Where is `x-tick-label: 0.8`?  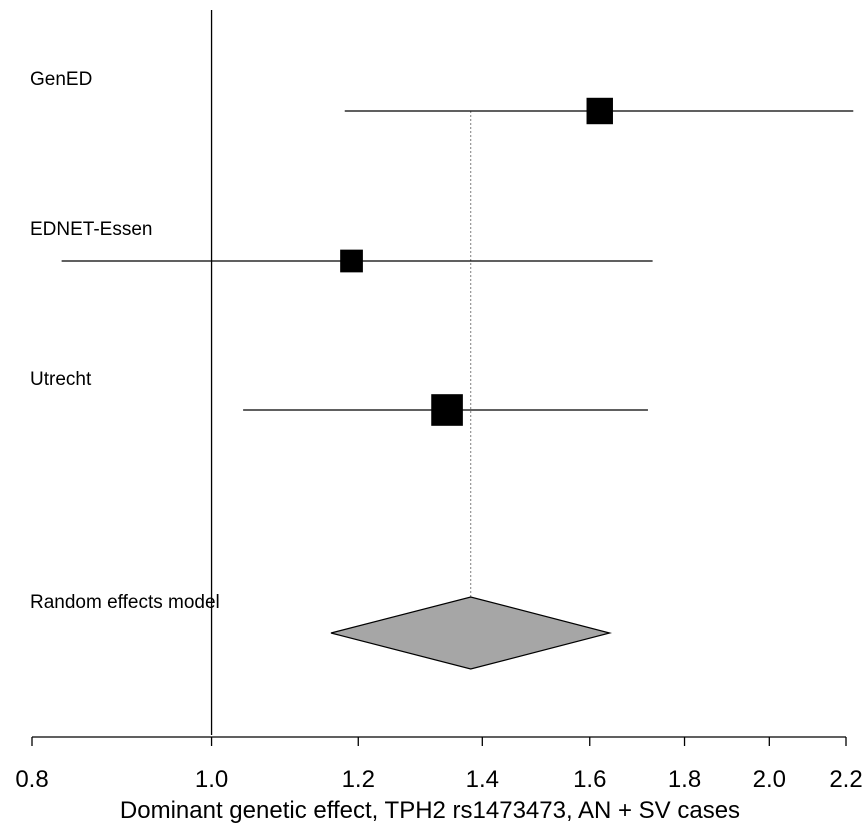 x-tick-label: 0.8 is located at coordinates (31, 779).